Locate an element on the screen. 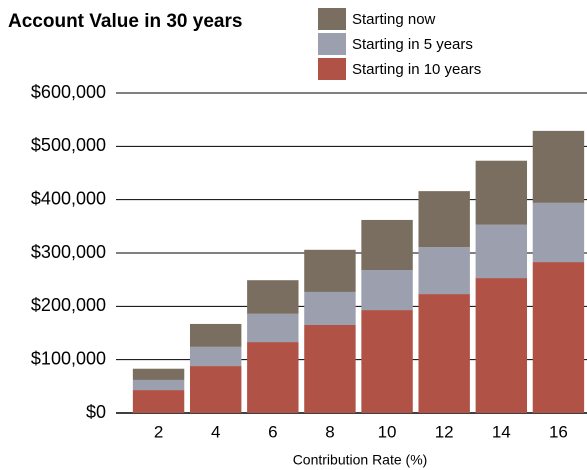  x-tick-label: 14 is located at coordinates (501, 431).